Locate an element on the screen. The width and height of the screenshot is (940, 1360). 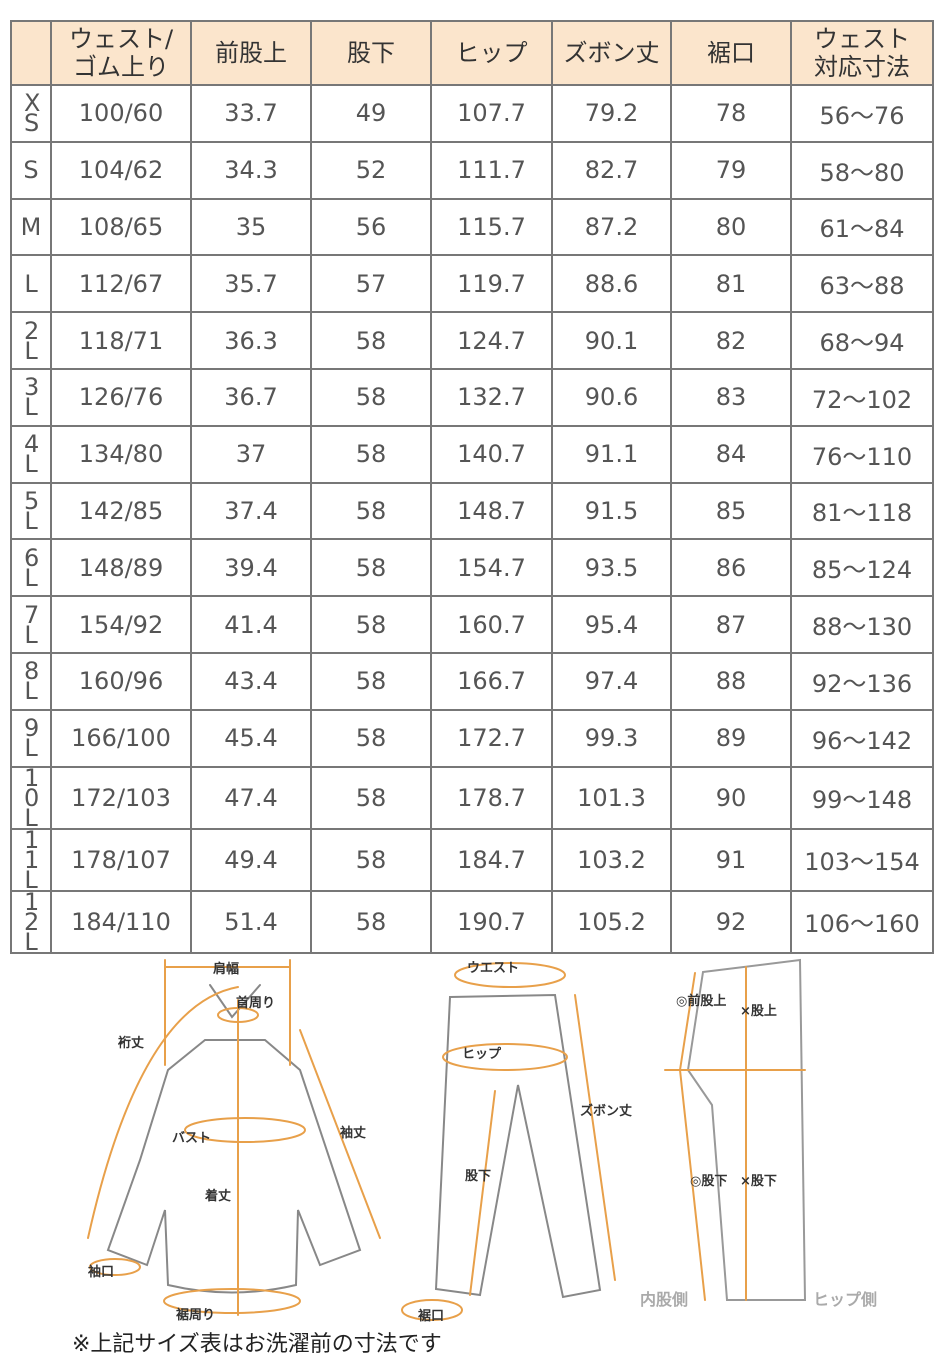
table-cell: 80 is located at coordinates (731, 227).